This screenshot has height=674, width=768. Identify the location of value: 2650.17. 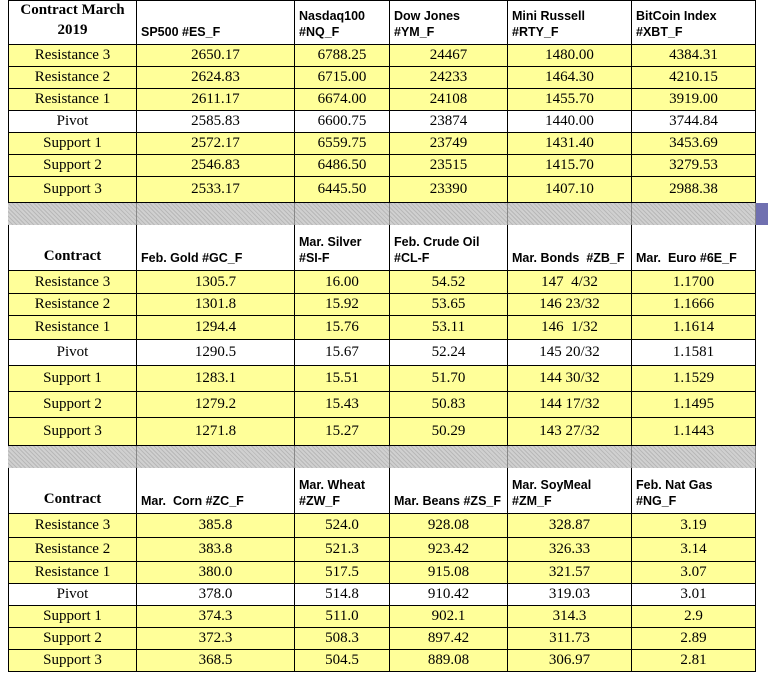
(215, 55).